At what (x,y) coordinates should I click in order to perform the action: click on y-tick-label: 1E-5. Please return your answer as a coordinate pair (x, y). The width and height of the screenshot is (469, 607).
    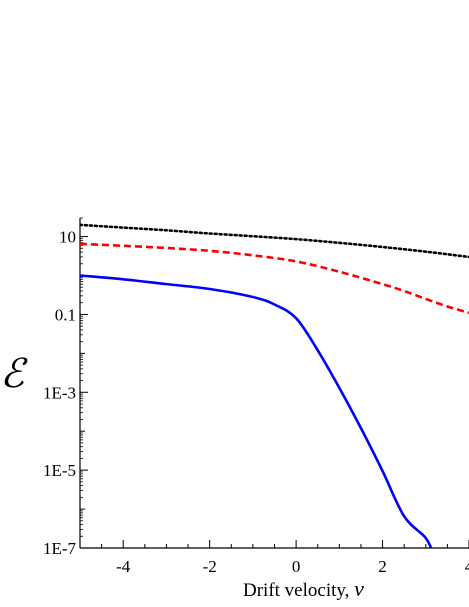
    Looking at the image, I should click on (59, 470).